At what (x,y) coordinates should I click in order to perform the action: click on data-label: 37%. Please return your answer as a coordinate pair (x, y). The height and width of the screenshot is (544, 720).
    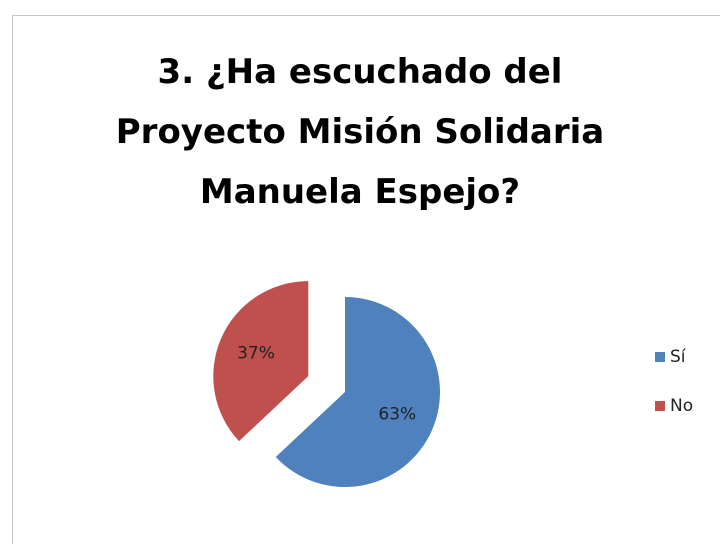
    Looking at the image, I should click on (256, 353).